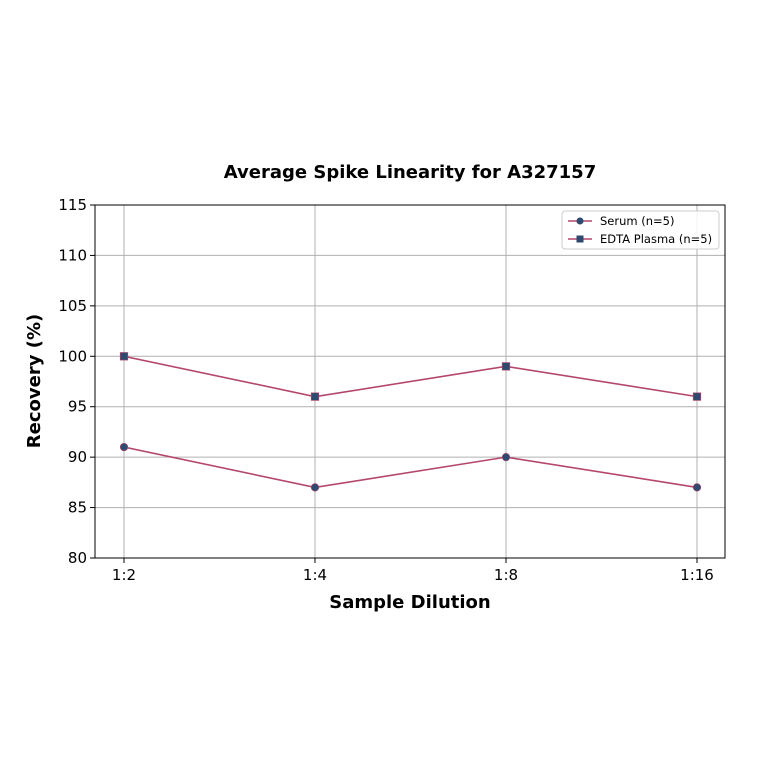 Image resolution: width=764 pixels, height=764 pixels. I want to click on legend-label: Serum (n=5), so click(637, 221).